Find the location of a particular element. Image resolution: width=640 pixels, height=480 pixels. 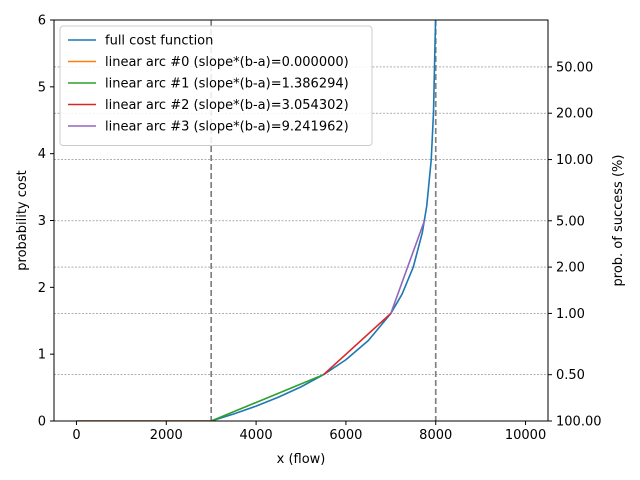

legend-label: full cost function is located at coordinates (159, 41).